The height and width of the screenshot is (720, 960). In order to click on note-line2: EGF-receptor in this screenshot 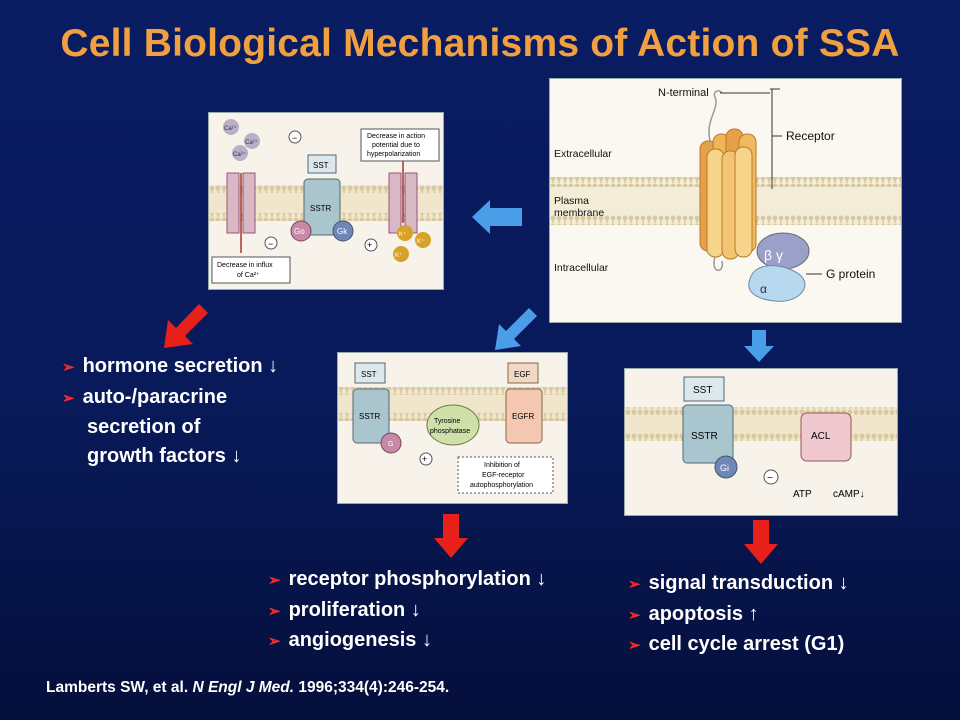, I will do `click(503, 475)`.